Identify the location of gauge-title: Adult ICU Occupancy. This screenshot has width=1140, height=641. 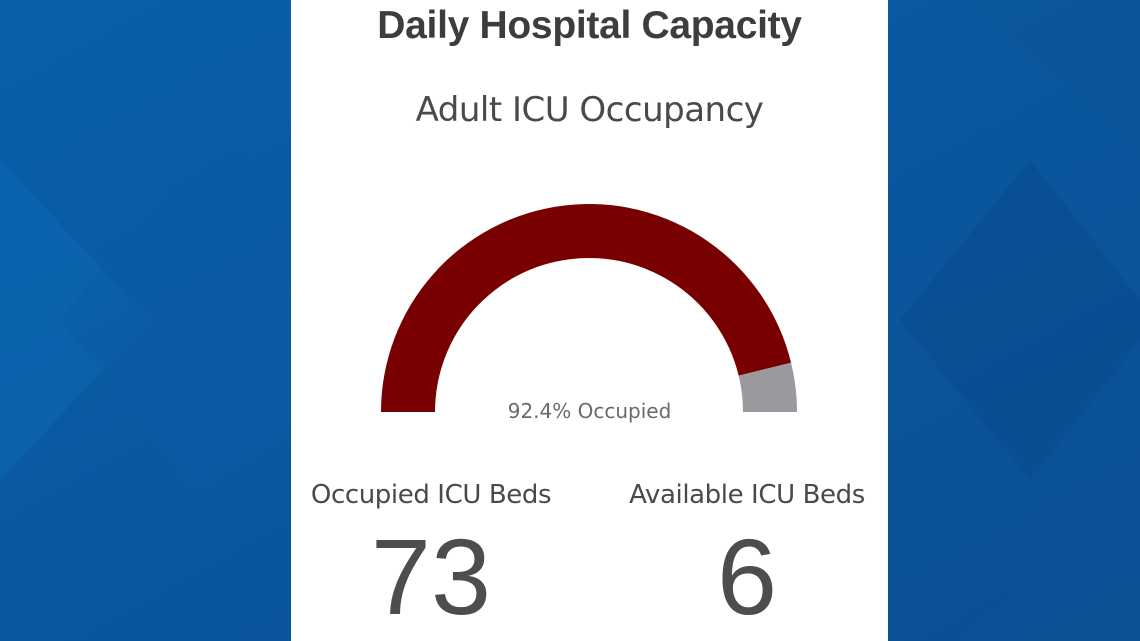
(589, 110).